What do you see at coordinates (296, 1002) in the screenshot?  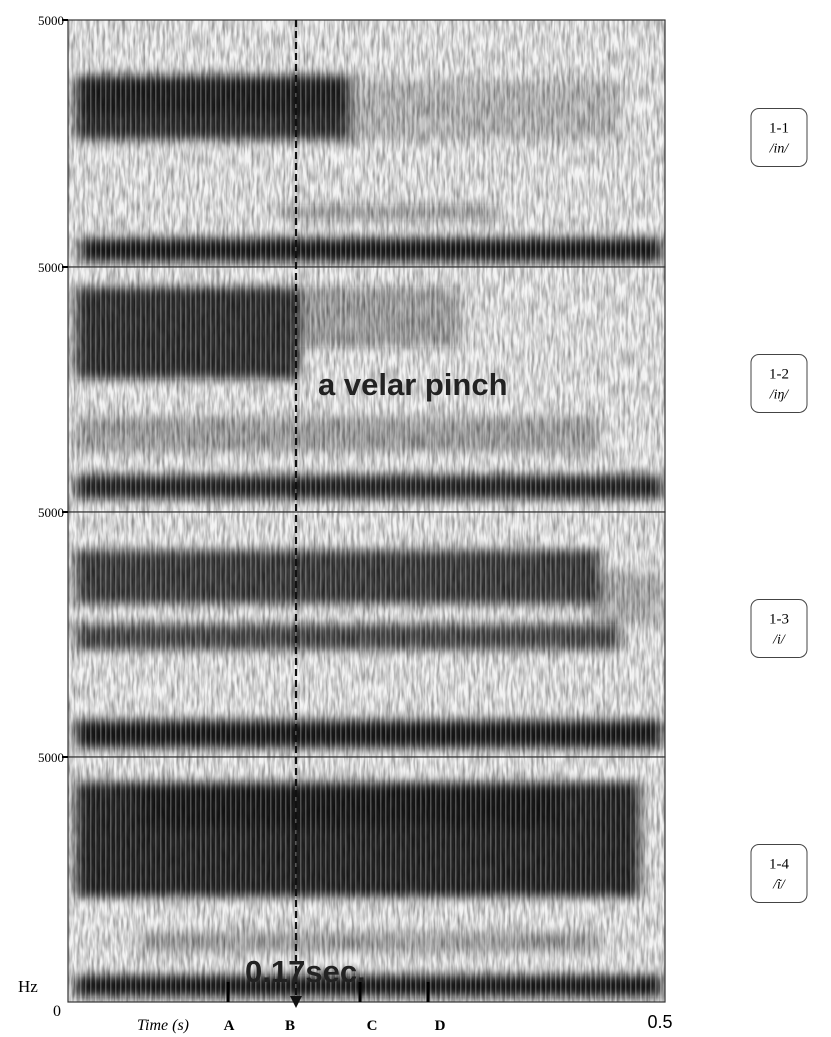 I see `arrowhead` at bounding box center [296, 1002].